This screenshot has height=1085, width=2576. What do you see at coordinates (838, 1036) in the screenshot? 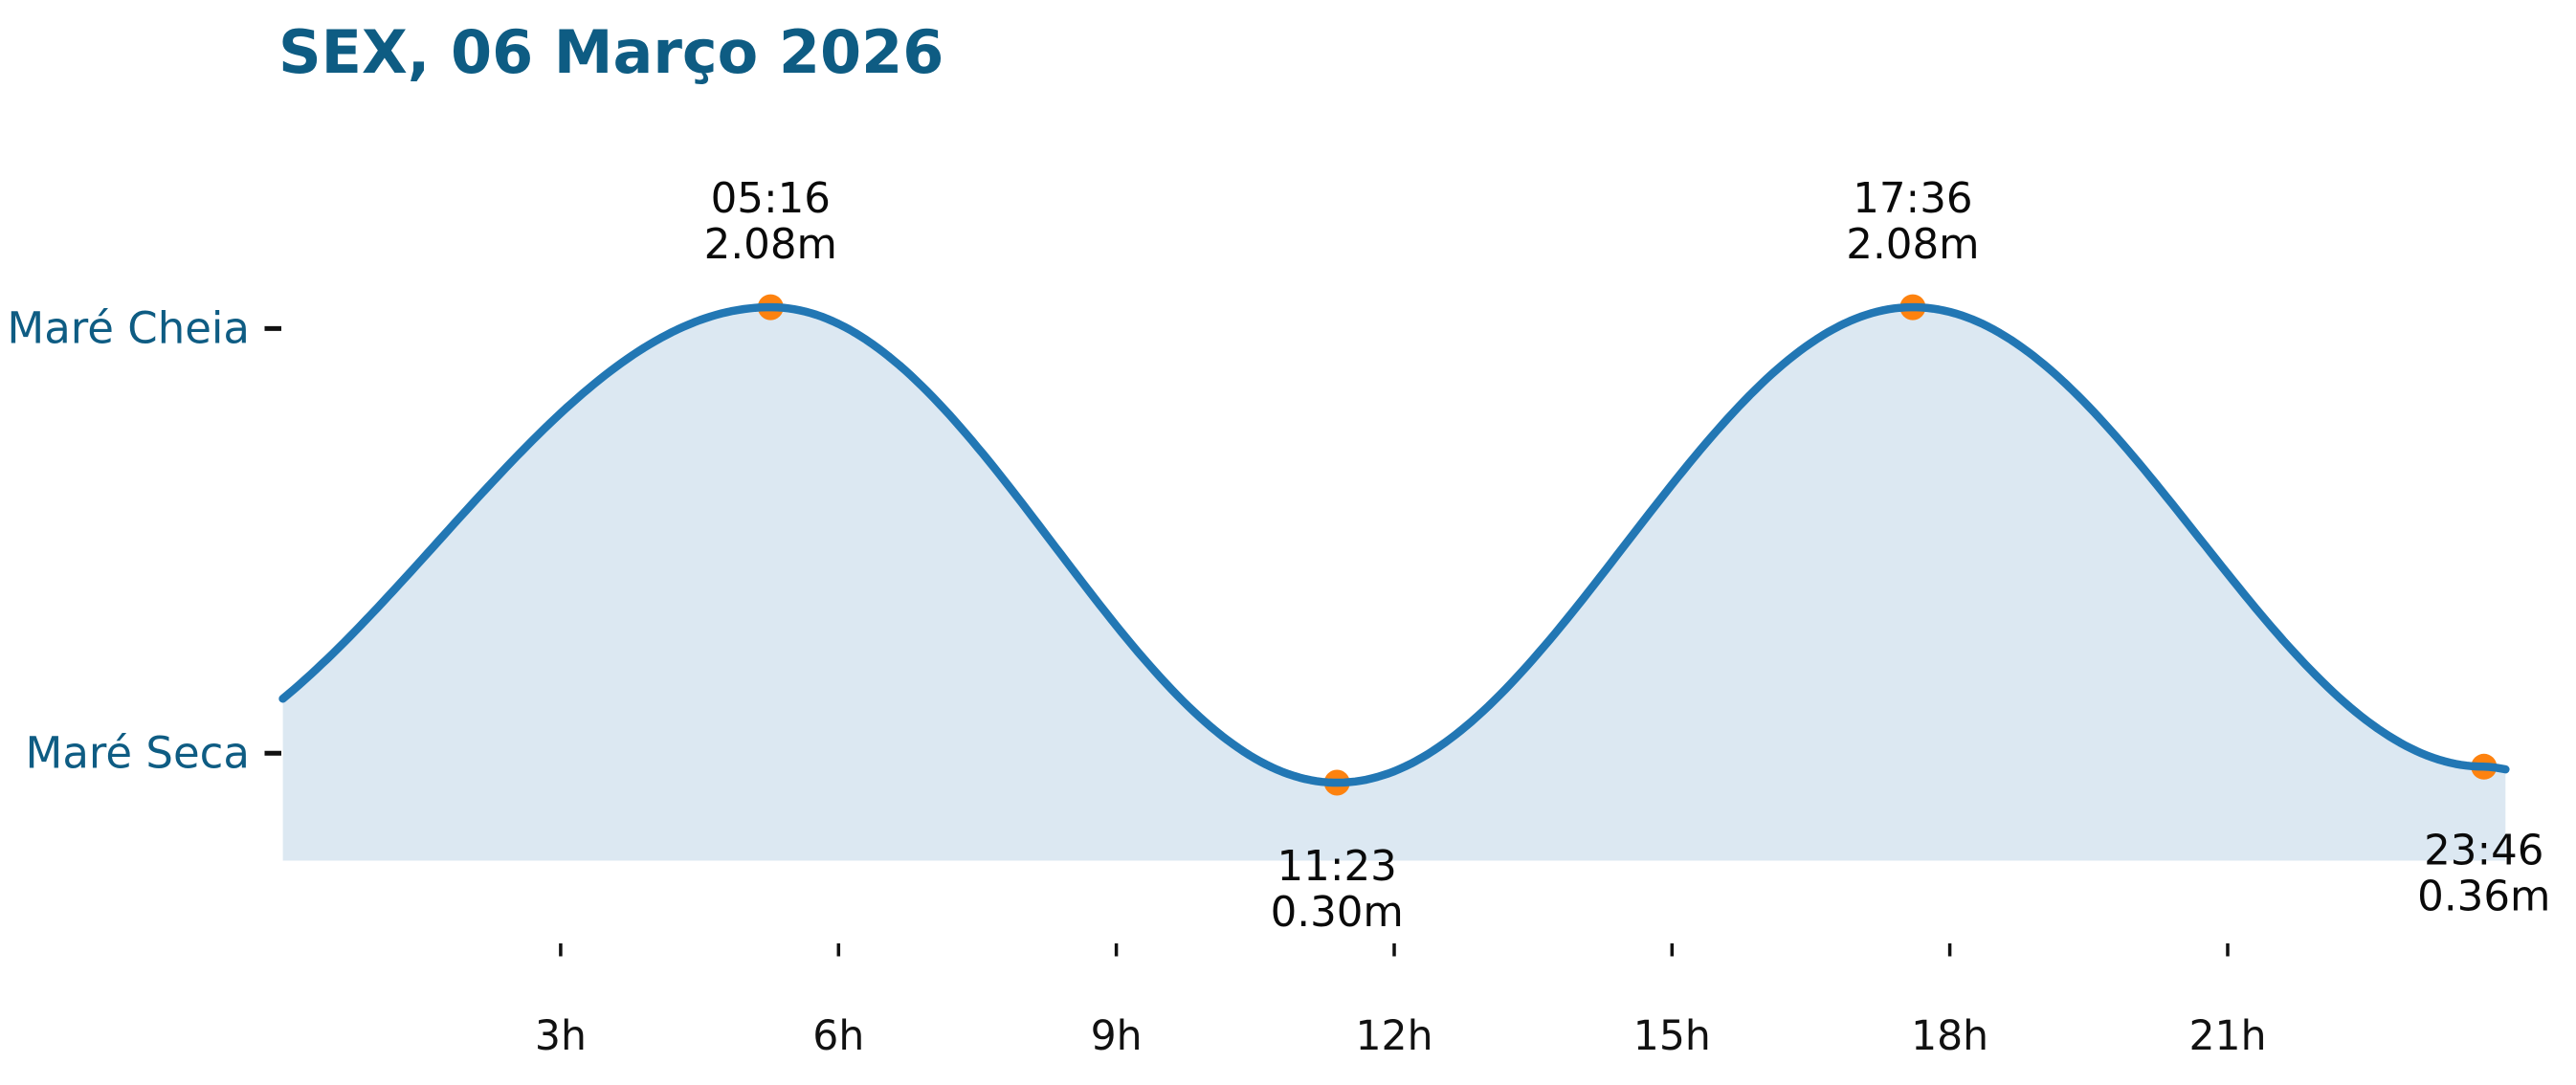
I see `x-tick-label: 6h` at bounding box center [838, 1036].